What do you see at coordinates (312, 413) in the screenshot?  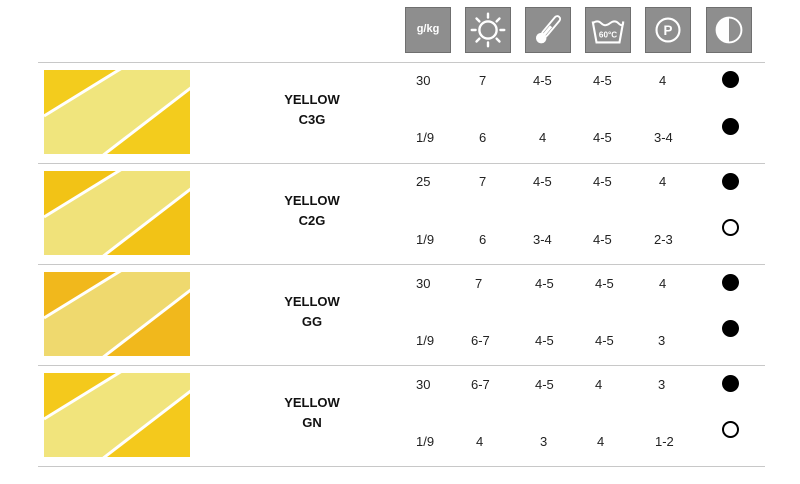 I see `dye-name: YELLOW GN` at bounding box center [312, 413].